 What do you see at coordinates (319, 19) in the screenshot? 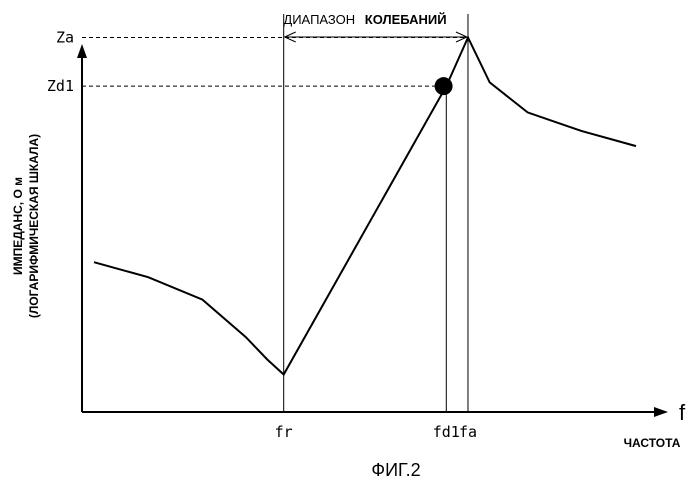
I see `range-label-part1: ДИАПАЗОН` at bounding box center [319, 19].